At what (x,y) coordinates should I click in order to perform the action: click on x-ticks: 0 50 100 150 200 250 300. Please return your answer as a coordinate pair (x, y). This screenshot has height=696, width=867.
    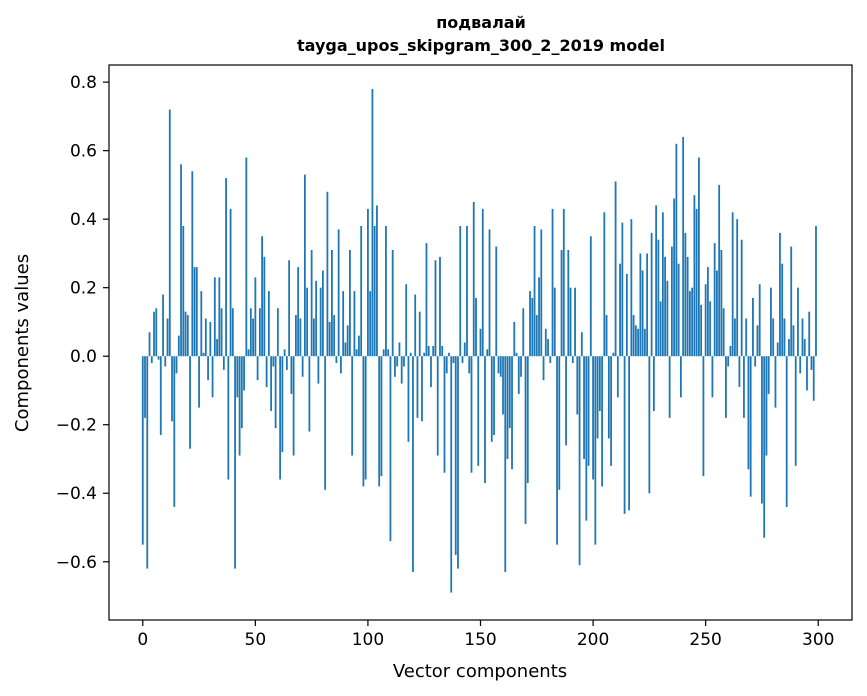
    Looking at the image, I should click on (485, 635).